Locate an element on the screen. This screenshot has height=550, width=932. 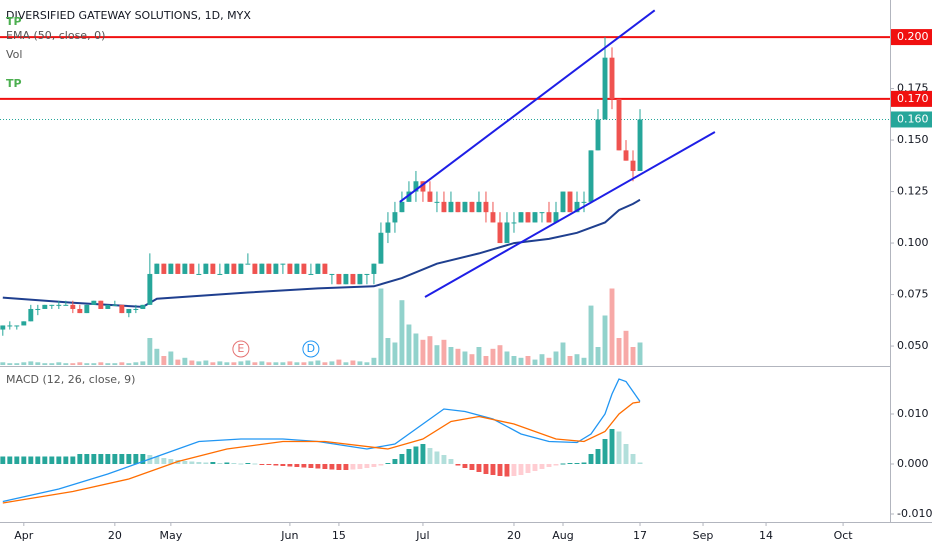
x-tick-label: Sep is located at coordinates (703, 535).